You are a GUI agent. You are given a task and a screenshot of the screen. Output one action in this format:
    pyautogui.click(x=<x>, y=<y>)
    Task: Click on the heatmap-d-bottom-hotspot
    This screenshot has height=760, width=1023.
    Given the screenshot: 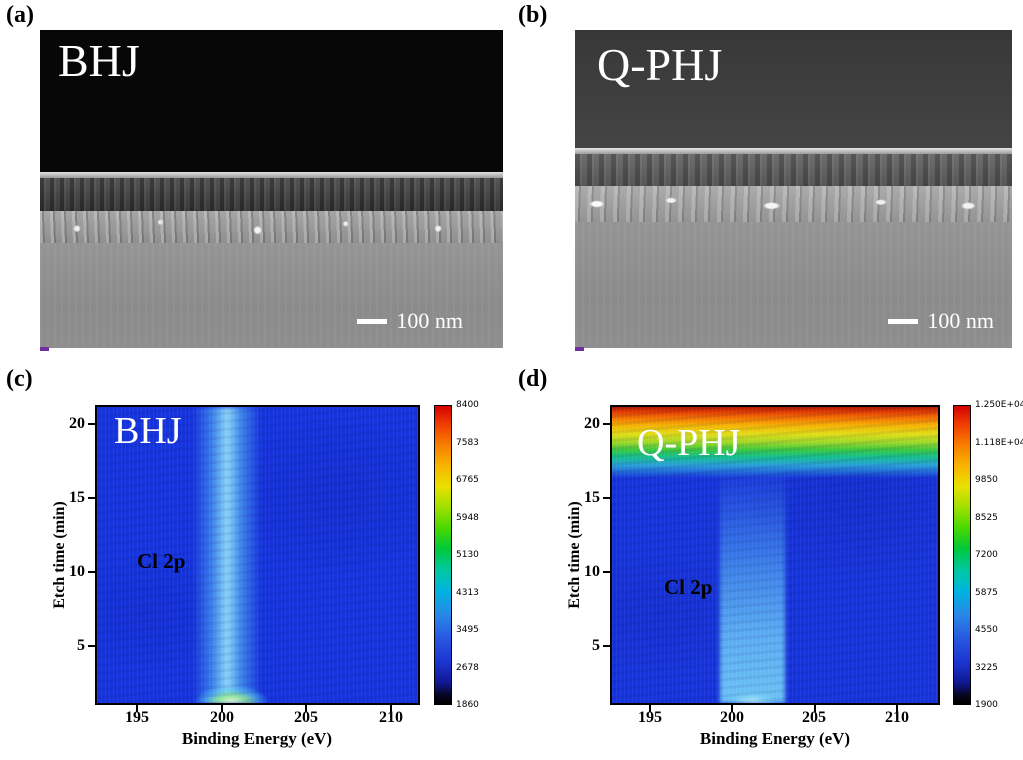 What is the action you would take?
    pyautogui.click(x=752, y=696)
    